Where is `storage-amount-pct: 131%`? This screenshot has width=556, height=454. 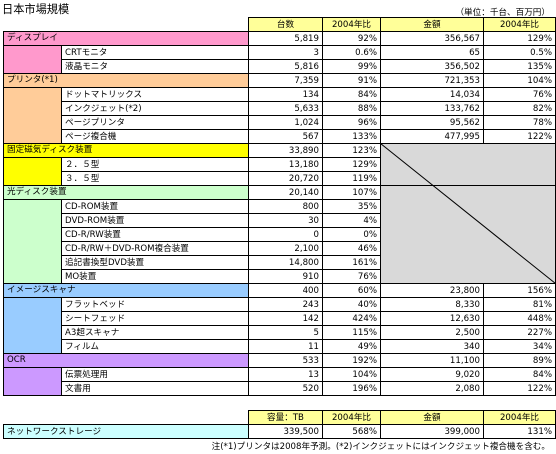 storage-amount-pct: 131% is located at coordinates (519, 431).